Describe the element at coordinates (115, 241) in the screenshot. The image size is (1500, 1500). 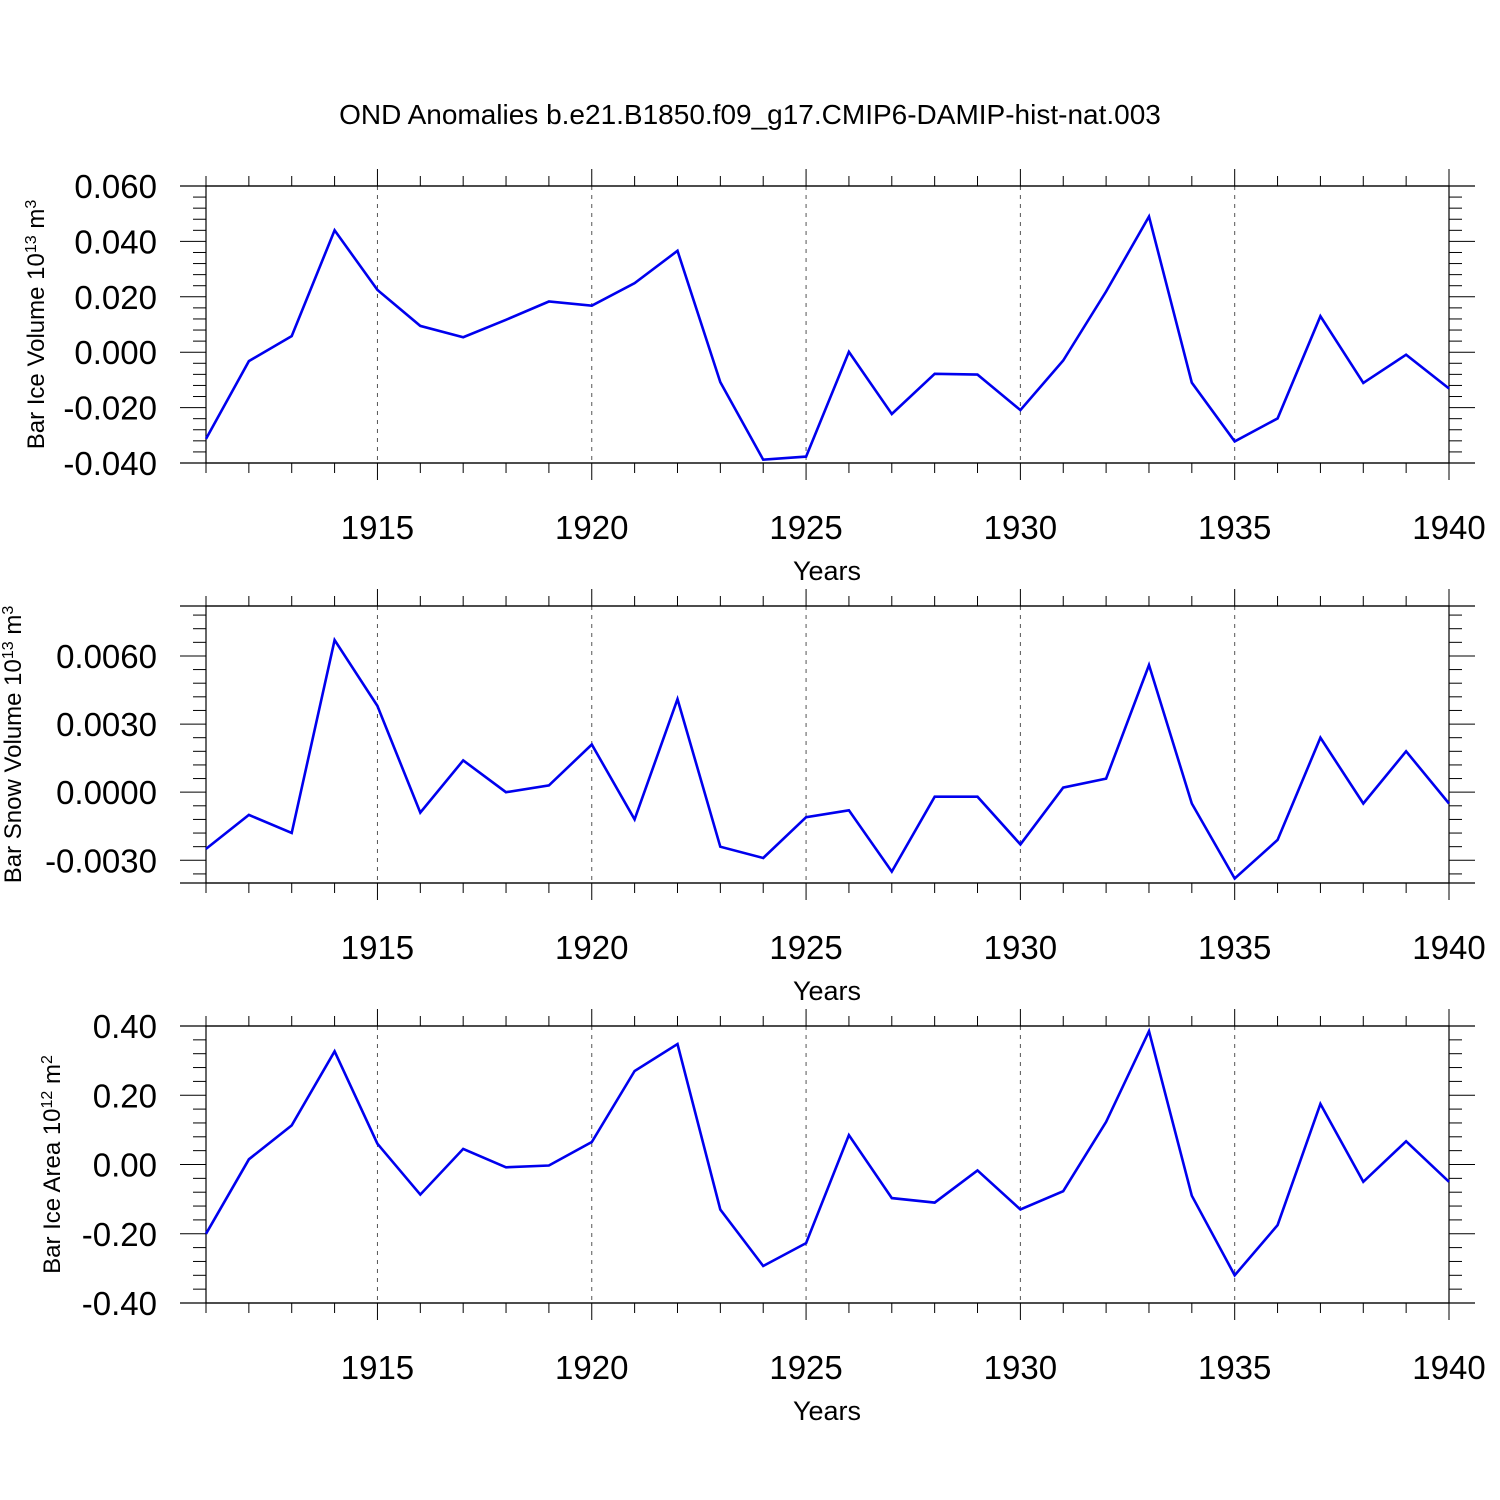
I see `y-tick-label: 0.040` at that location.